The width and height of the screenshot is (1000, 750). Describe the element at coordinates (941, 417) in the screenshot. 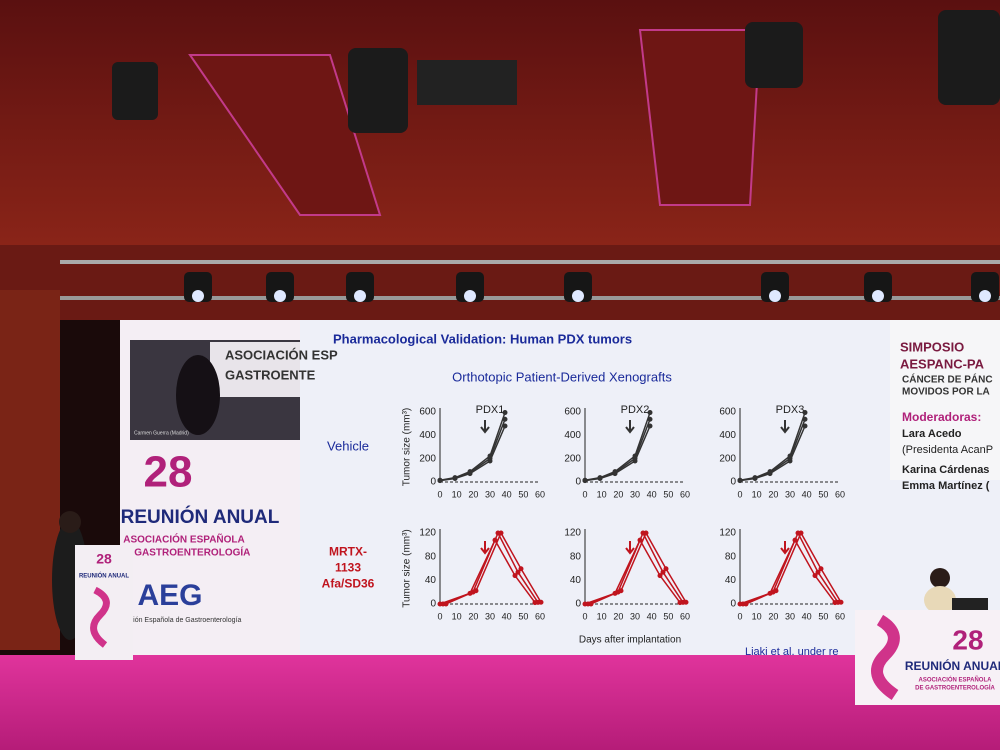

I see `moderators-label: Moderadoras:` at that location.